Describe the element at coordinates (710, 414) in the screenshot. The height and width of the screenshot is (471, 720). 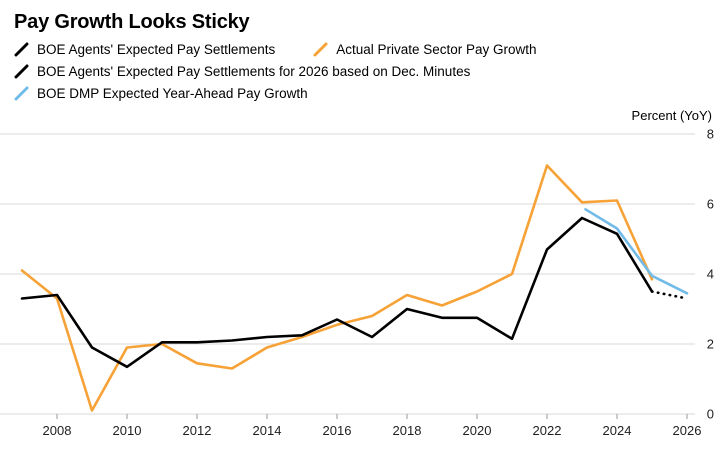
I see `y-tick-label: 0` at that location.